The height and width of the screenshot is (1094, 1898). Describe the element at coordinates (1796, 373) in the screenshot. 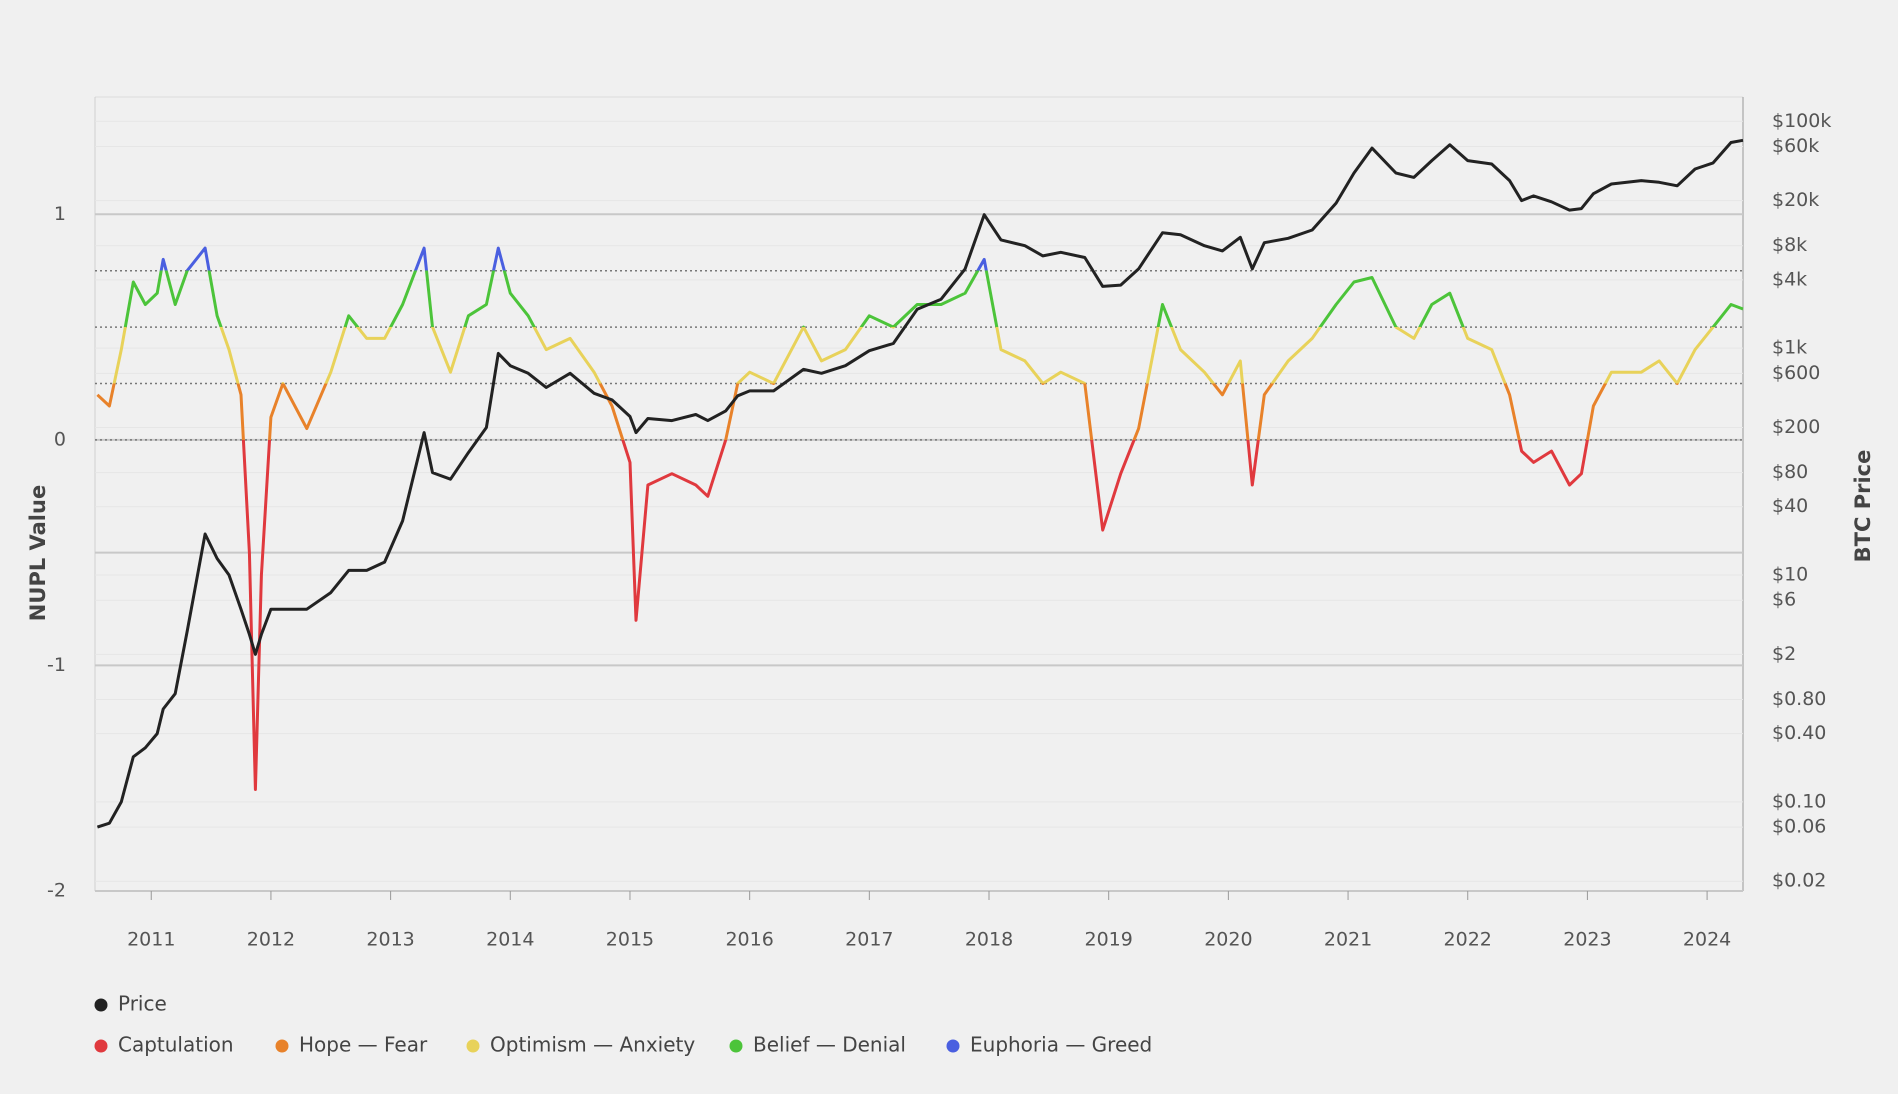

I see `y2-tick-label: $600` at that location.